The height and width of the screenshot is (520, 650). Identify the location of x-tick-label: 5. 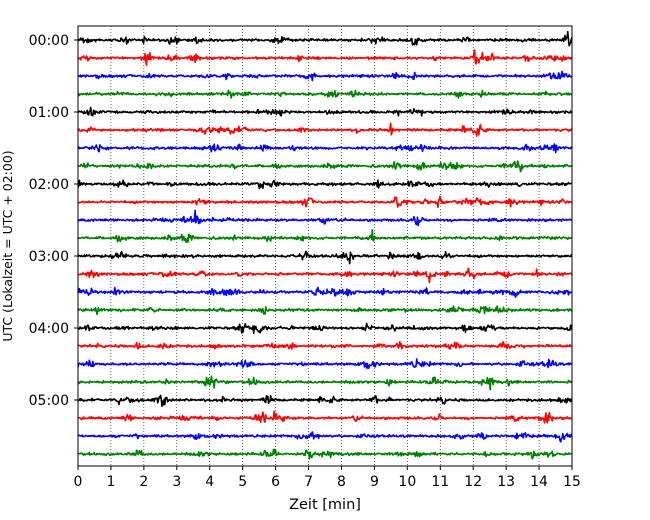
(242, 482).